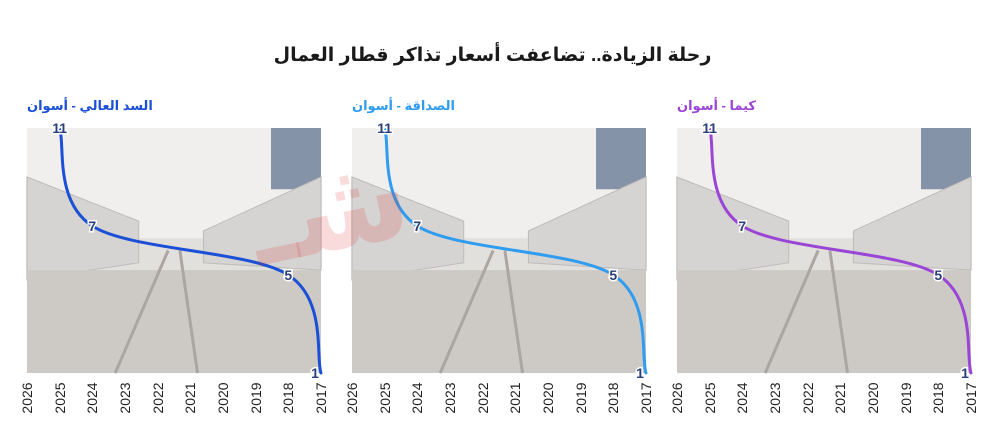 This screenshot has width=985, height=440. Describe the element at coordinates (90, 105) in the screenshot. I see `panel-title: السد العالي - أسوان` at that location.